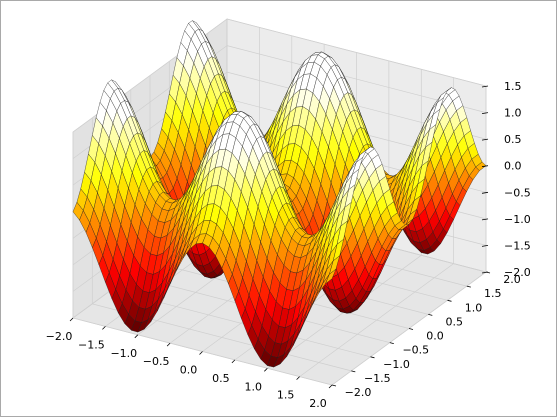 This screenshot has width=557, height=417. Describe the element at coordinates (331, 276) in the screenshot. I see `surface-facet` at that location.